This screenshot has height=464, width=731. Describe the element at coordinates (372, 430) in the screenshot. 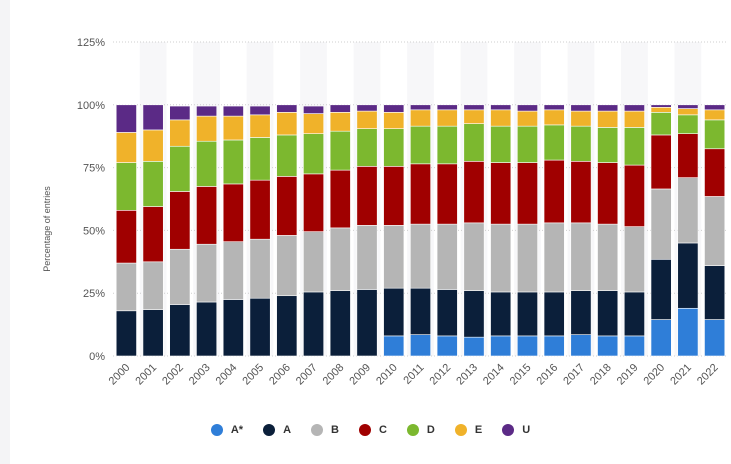

I see `legend-item: C` at that location.